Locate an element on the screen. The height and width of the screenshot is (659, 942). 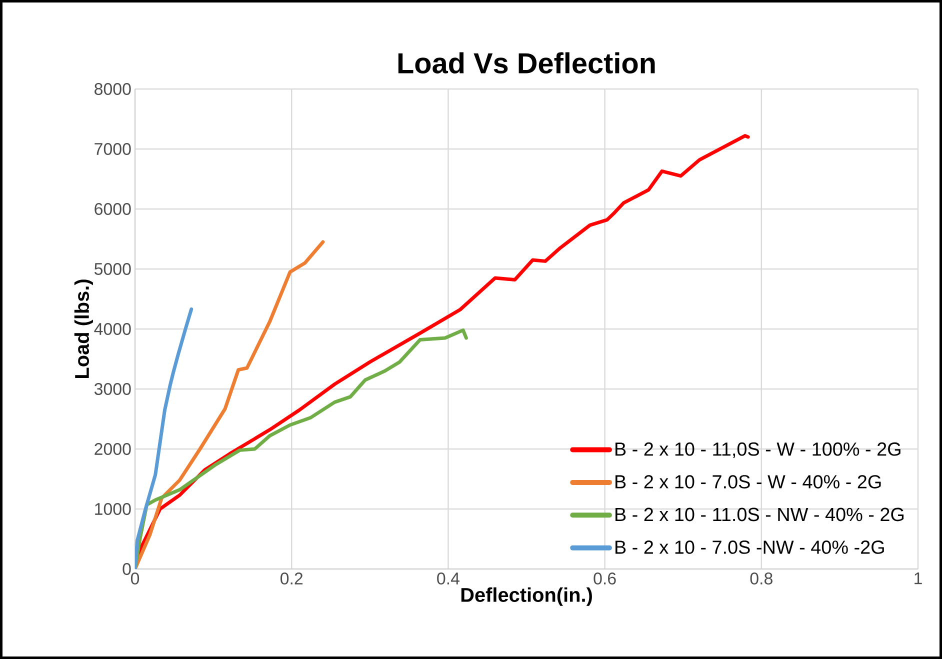
x-axis-title: Deflection(in.) is located at coordinates (526, 596).